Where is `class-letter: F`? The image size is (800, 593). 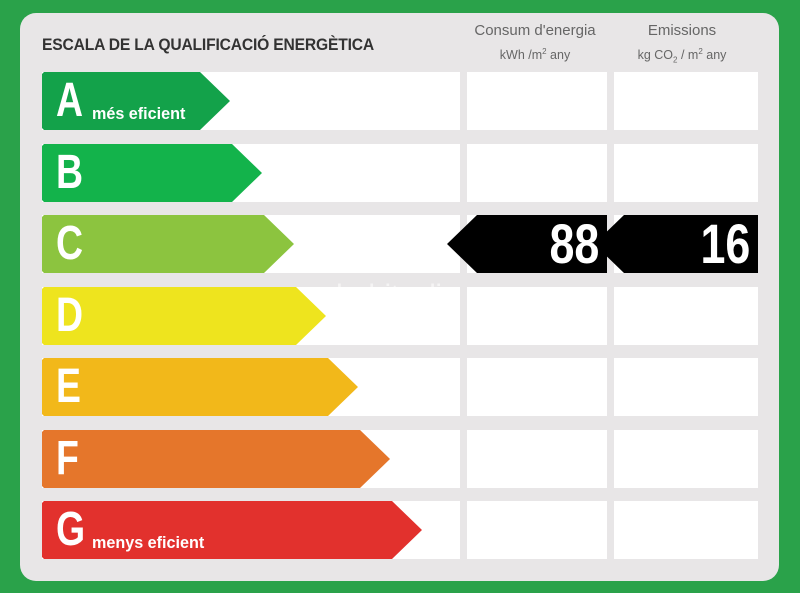 class-letter: F is located at coordinates (67, 458).